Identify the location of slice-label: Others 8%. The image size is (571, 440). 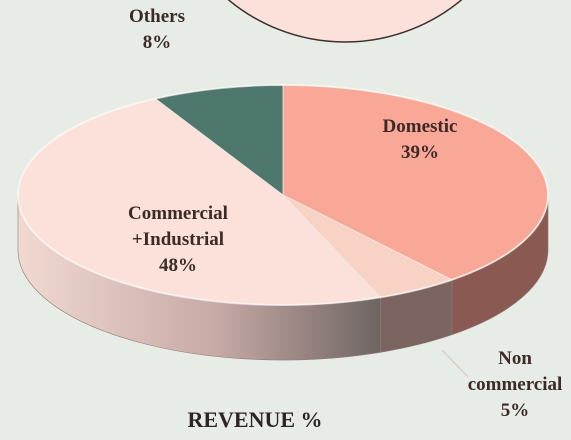
(157, 30).